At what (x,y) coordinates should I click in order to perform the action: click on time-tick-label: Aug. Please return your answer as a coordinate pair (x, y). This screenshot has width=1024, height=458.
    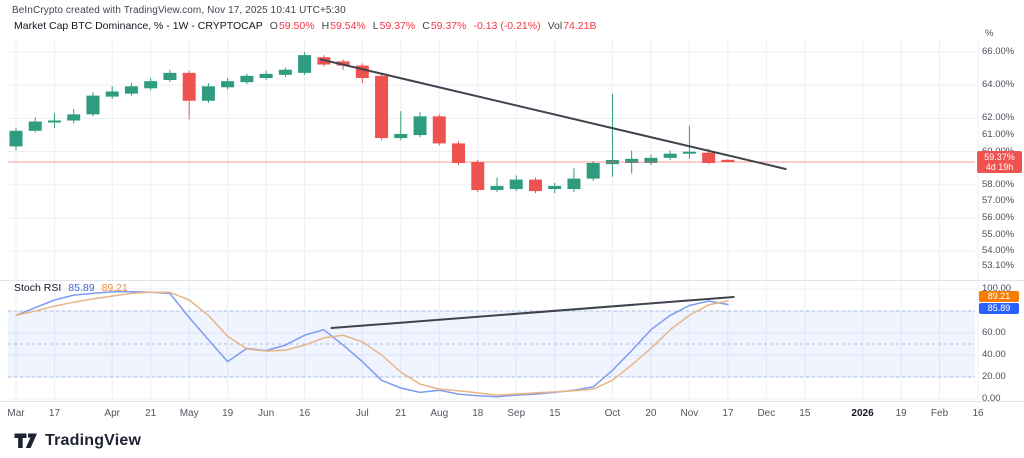
    Looking at the image, I should click on (439, 413).